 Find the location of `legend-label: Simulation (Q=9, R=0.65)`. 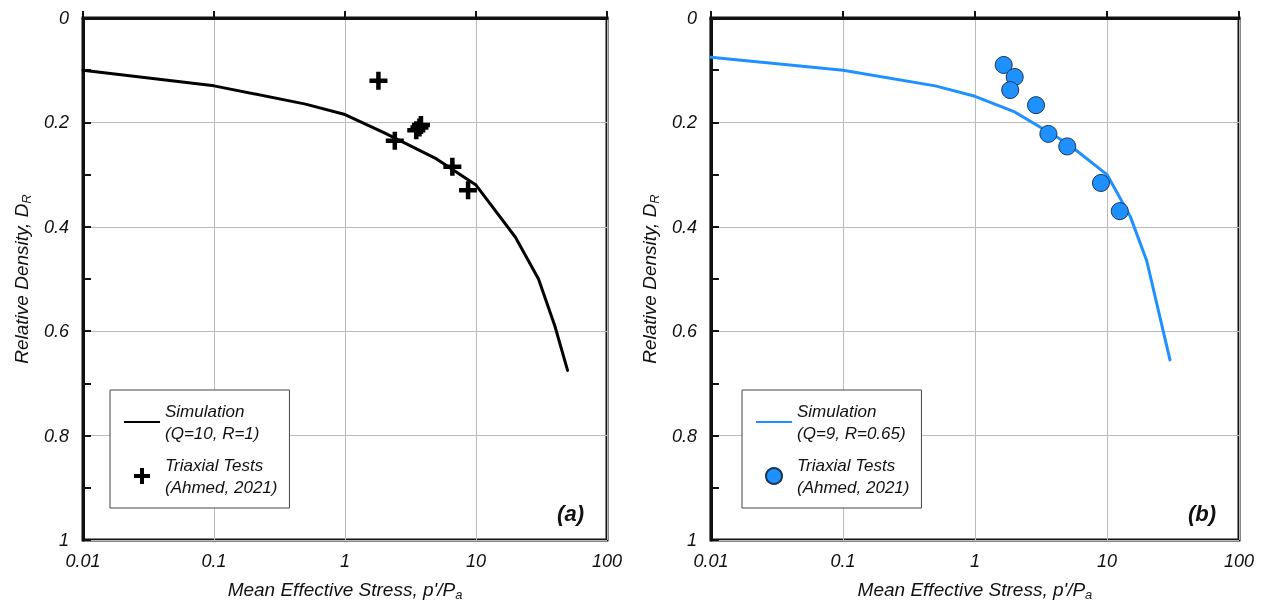

legend-label: Simulation (Q=9, R=0.65) is located at coordinates (851, 422).